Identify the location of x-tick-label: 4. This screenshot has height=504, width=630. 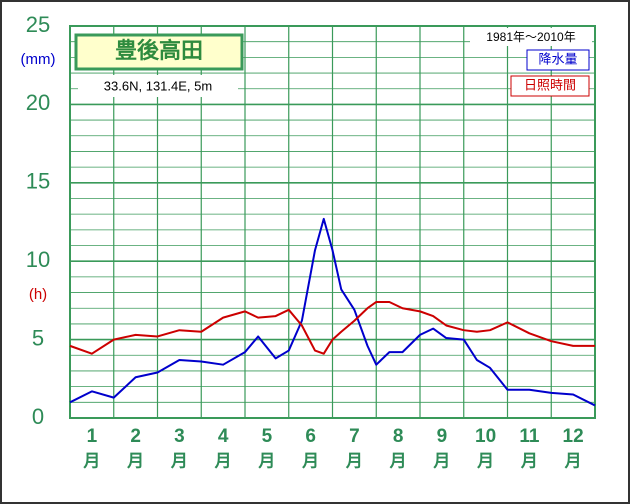
(223, 436).